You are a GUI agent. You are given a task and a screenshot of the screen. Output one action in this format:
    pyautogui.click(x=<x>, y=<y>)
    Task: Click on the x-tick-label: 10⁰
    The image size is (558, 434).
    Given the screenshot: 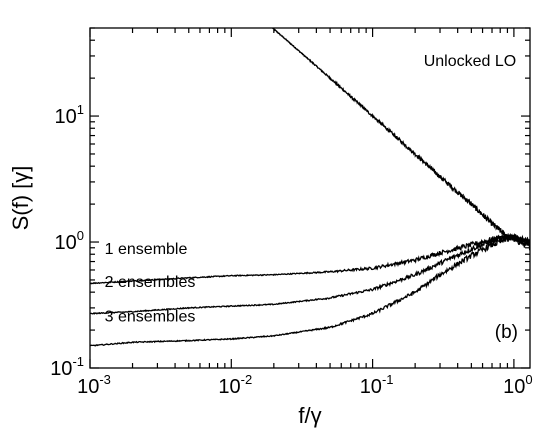 What is the action you would take?
    pyautogui.click(x=517, y=385)
    